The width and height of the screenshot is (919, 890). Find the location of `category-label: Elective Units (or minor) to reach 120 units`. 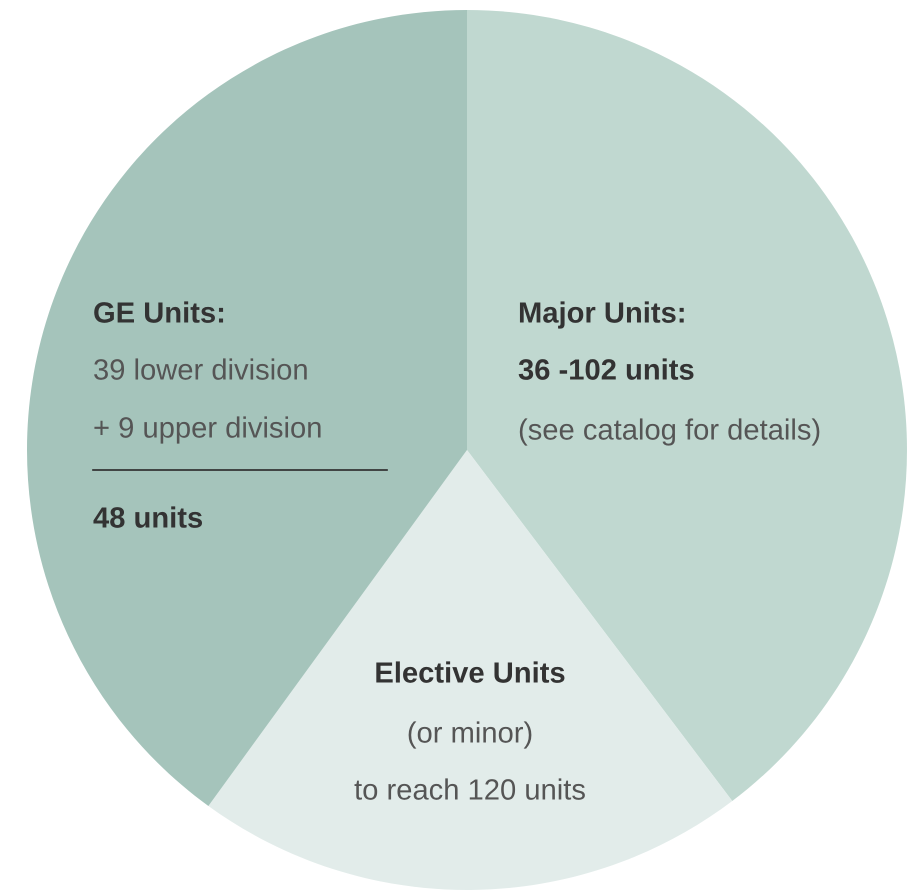

category-label: Elective Units (or minor) to reach 120 units is located at coordinates (469, 730).